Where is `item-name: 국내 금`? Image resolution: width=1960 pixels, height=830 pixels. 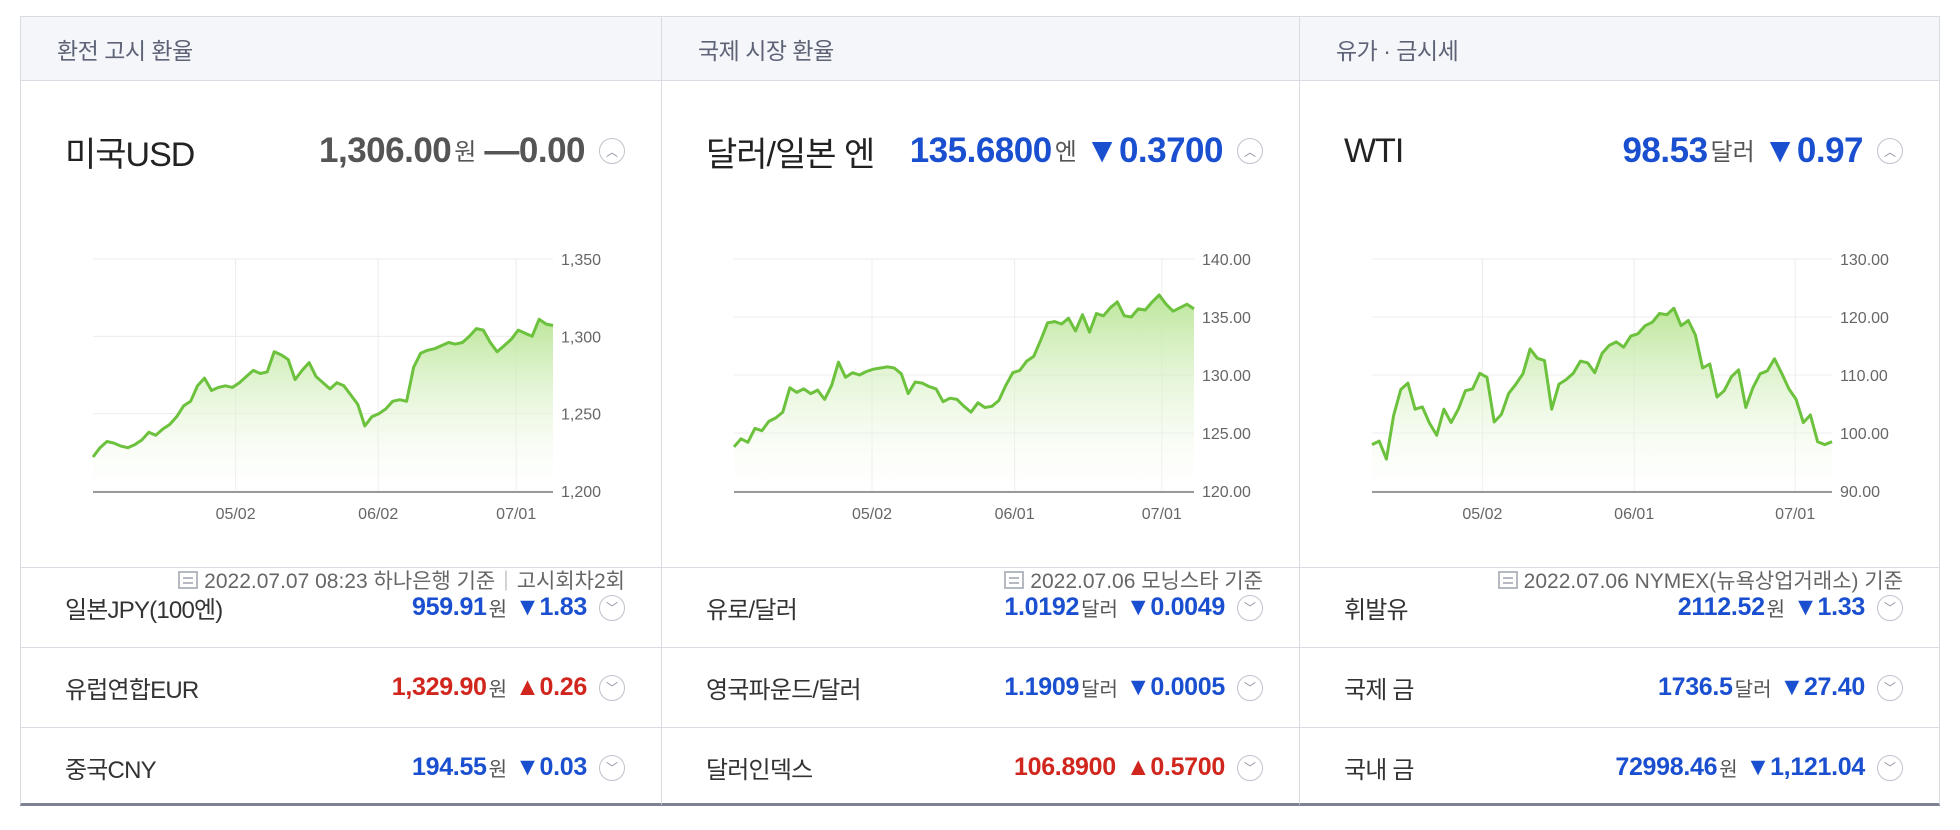
item-name: 국내 금 is located at coordinates (1379, 770).